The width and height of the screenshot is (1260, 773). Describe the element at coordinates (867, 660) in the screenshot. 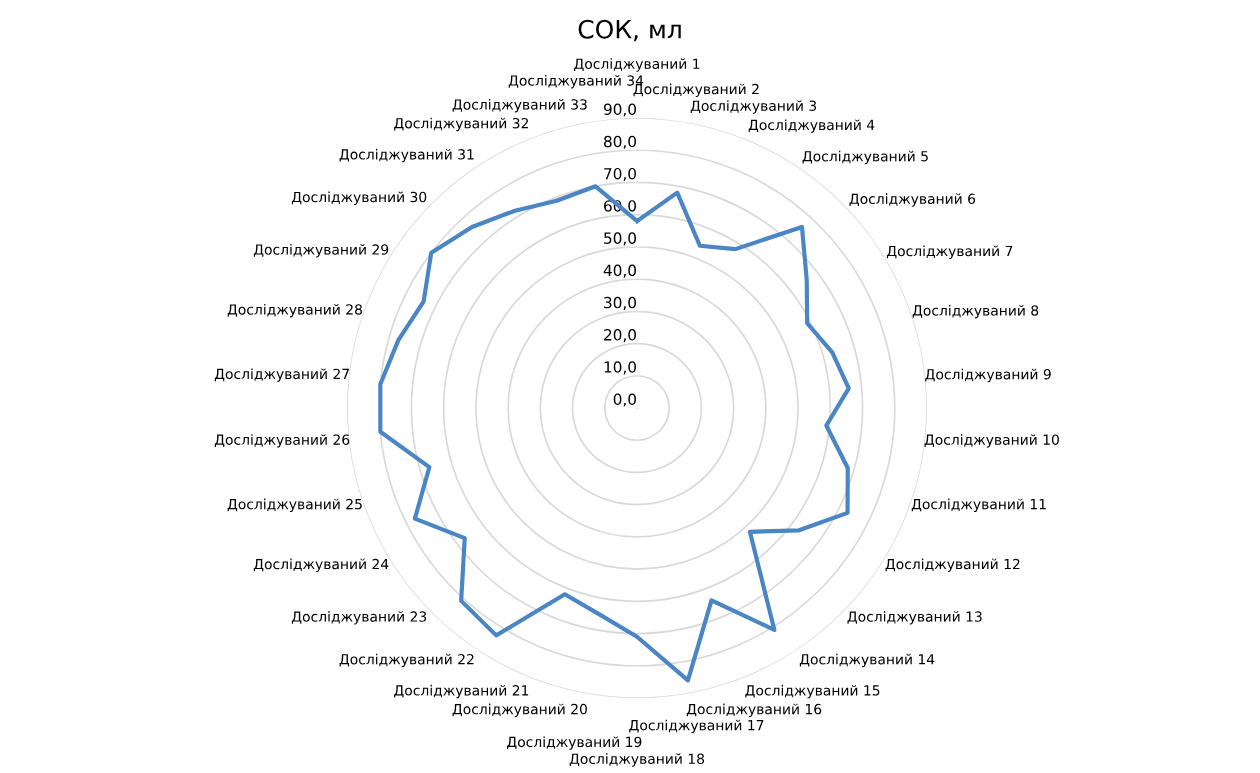

I see `spoke-label: Досліджуваний 14` at that location.